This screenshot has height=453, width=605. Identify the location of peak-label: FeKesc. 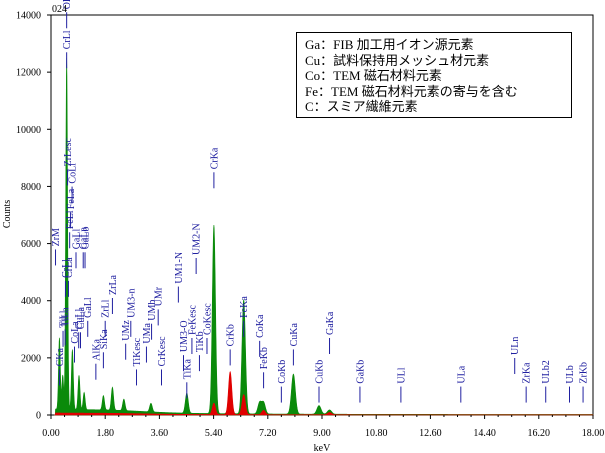
(192, 319).